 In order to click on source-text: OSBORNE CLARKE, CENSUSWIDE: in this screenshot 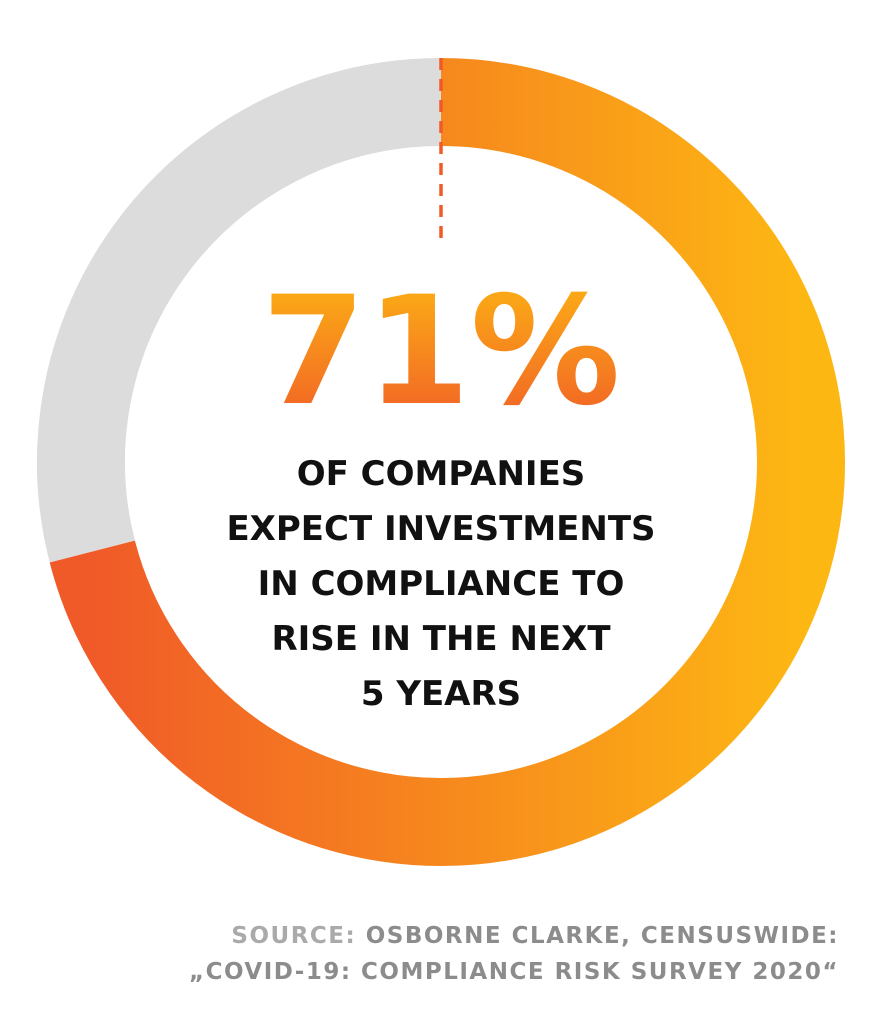, I will do `click(602, 936)`.